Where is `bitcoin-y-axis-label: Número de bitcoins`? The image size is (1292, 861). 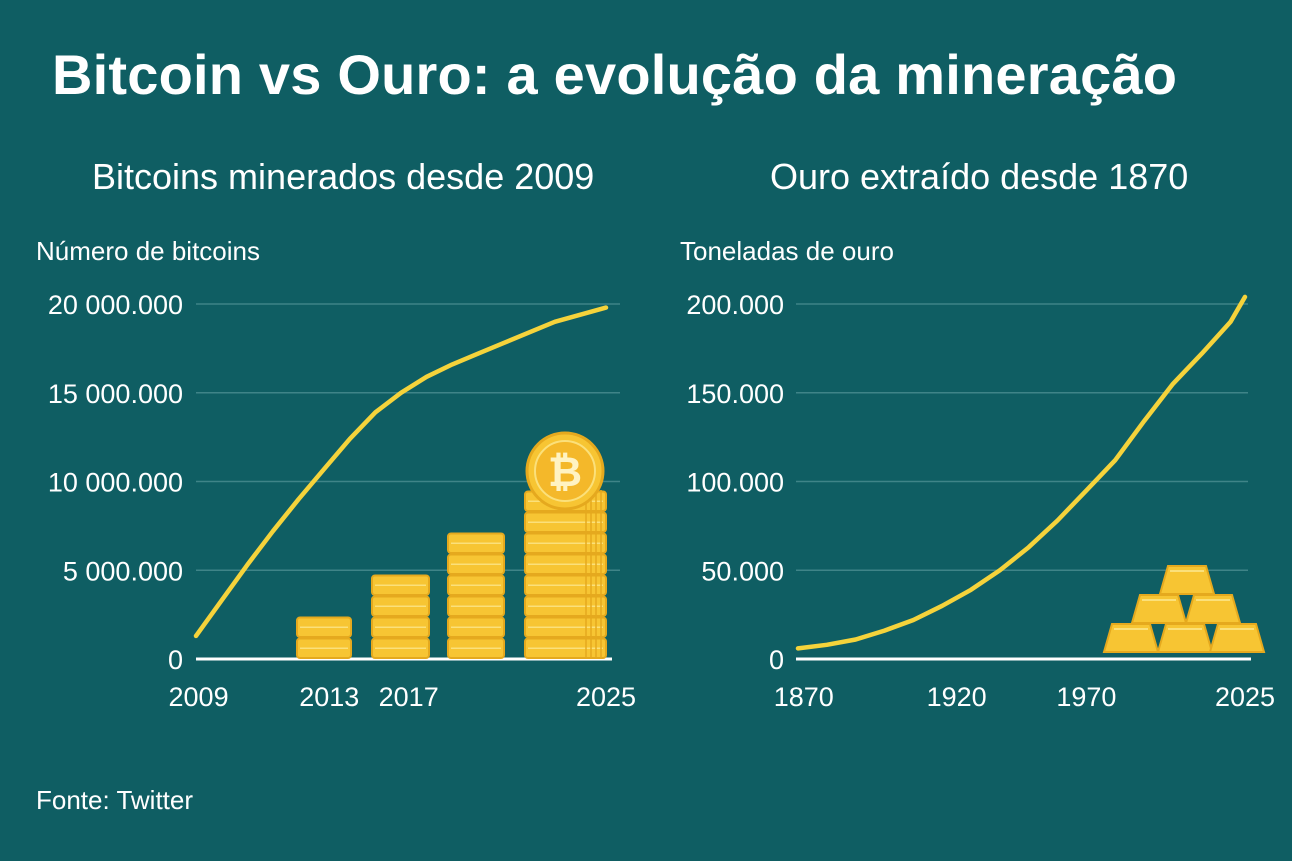
bitcoin-y-axis-label: Número de bitcoins is located at coordinates (148, 251).